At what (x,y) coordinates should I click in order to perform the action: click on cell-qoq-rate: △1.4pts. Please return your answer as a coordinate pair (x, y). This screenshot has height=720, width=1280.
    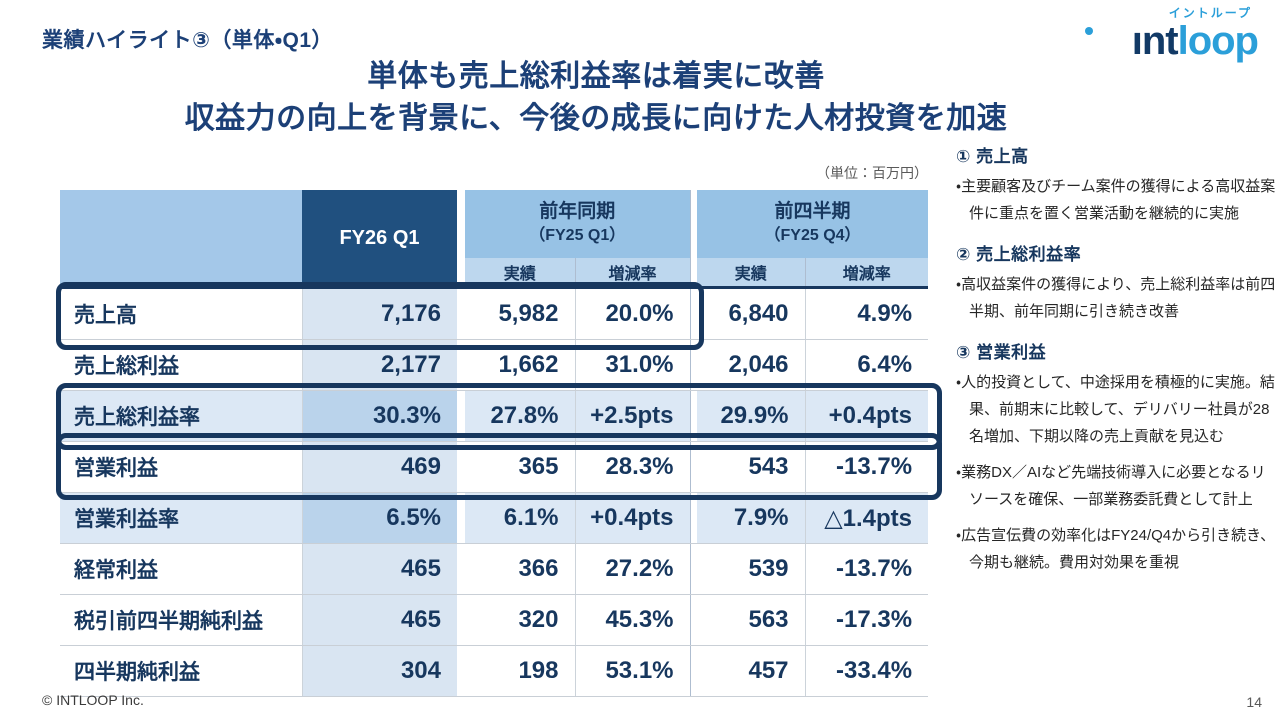
    Looking at the image, I should click on (867, 518).